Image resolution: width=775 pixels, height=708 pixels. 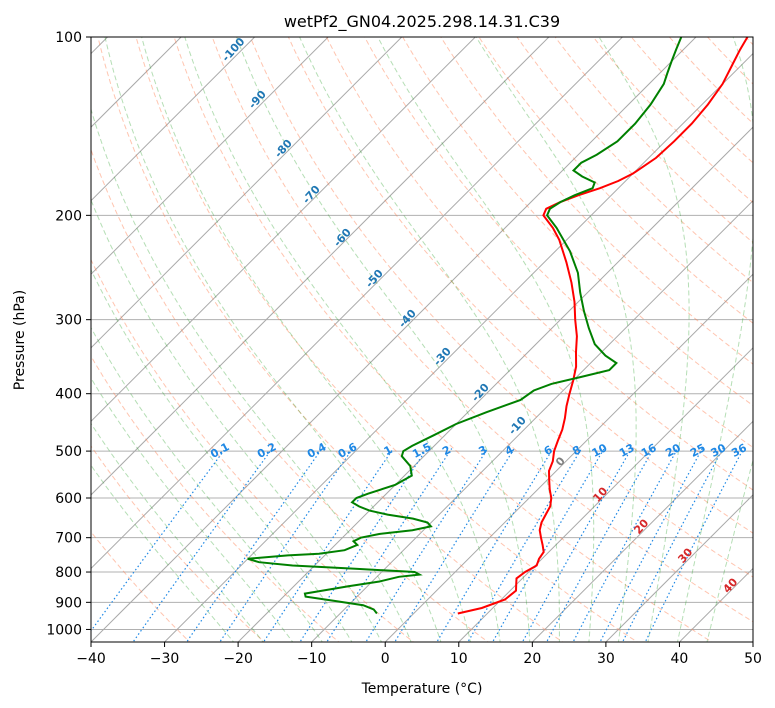 I want to click on mixing-ratio-label: 36, so click(x=739, y=450).